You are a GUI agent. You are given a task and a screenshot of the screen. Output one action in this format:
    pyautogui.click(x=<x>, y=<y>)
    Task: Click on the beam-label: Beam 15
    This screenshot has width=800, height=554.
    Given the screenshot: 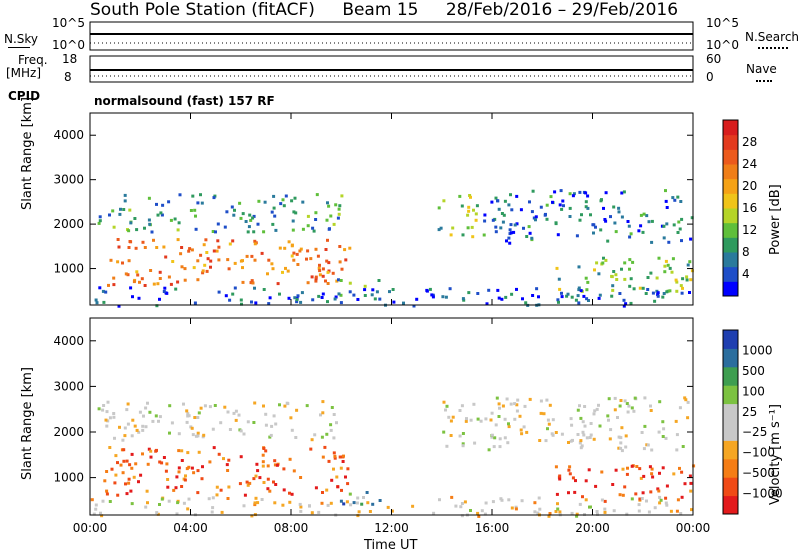 What is the action you would take?
    pyautogui.click(x=380, y=10)
    